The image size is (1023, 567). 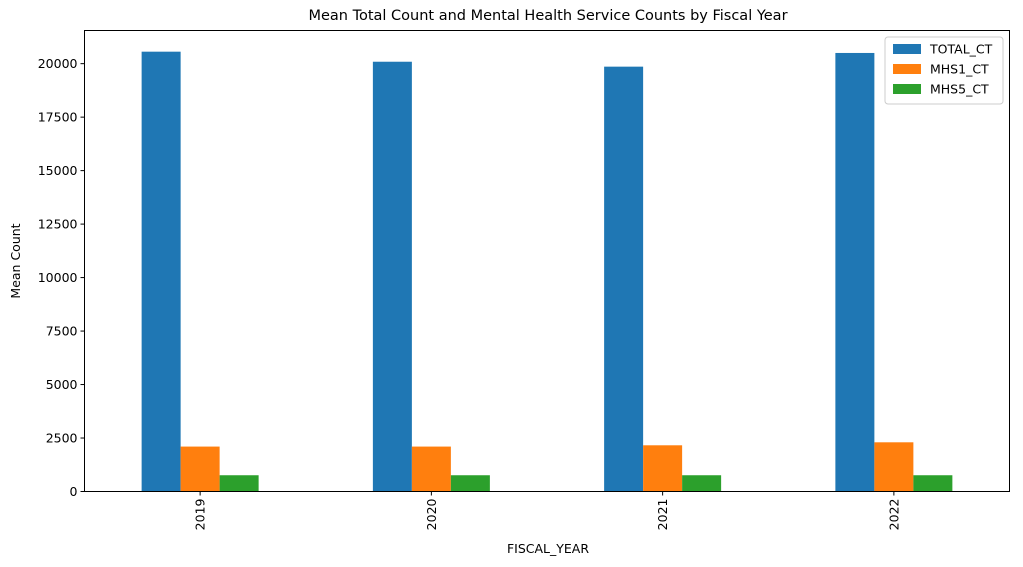 What do you see at coordinates (62, 384) in the screenshot?
I see `y-tick-label: 5000` at bounding box center [62, 384].